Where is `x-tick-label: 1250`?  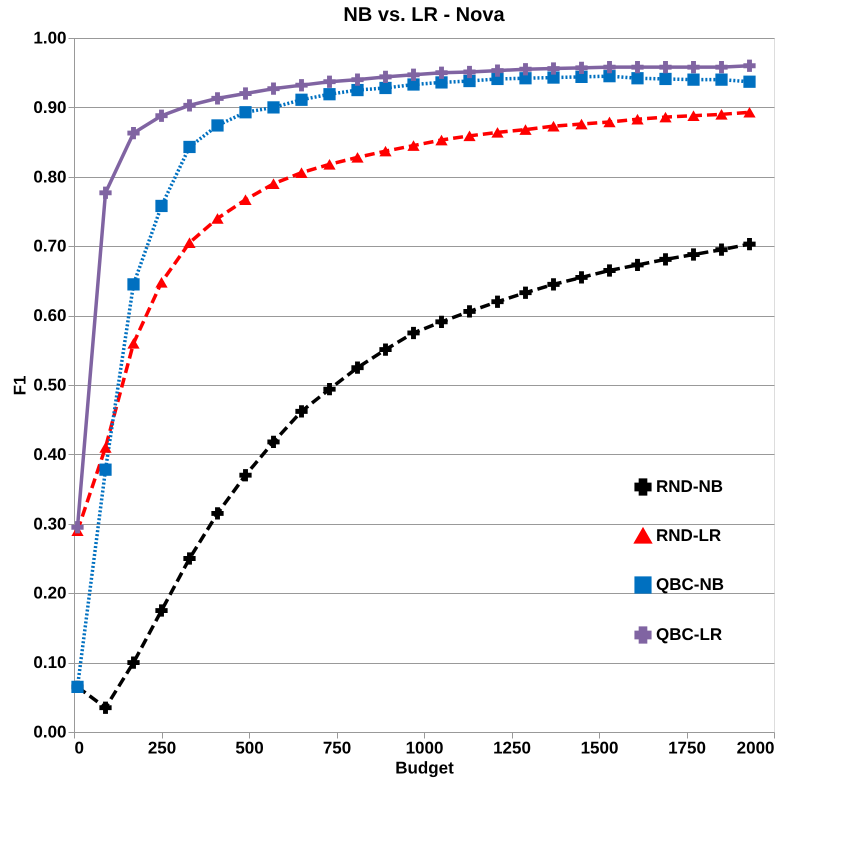
x-tick-label: 1250 is located at coordinates (512, 748).